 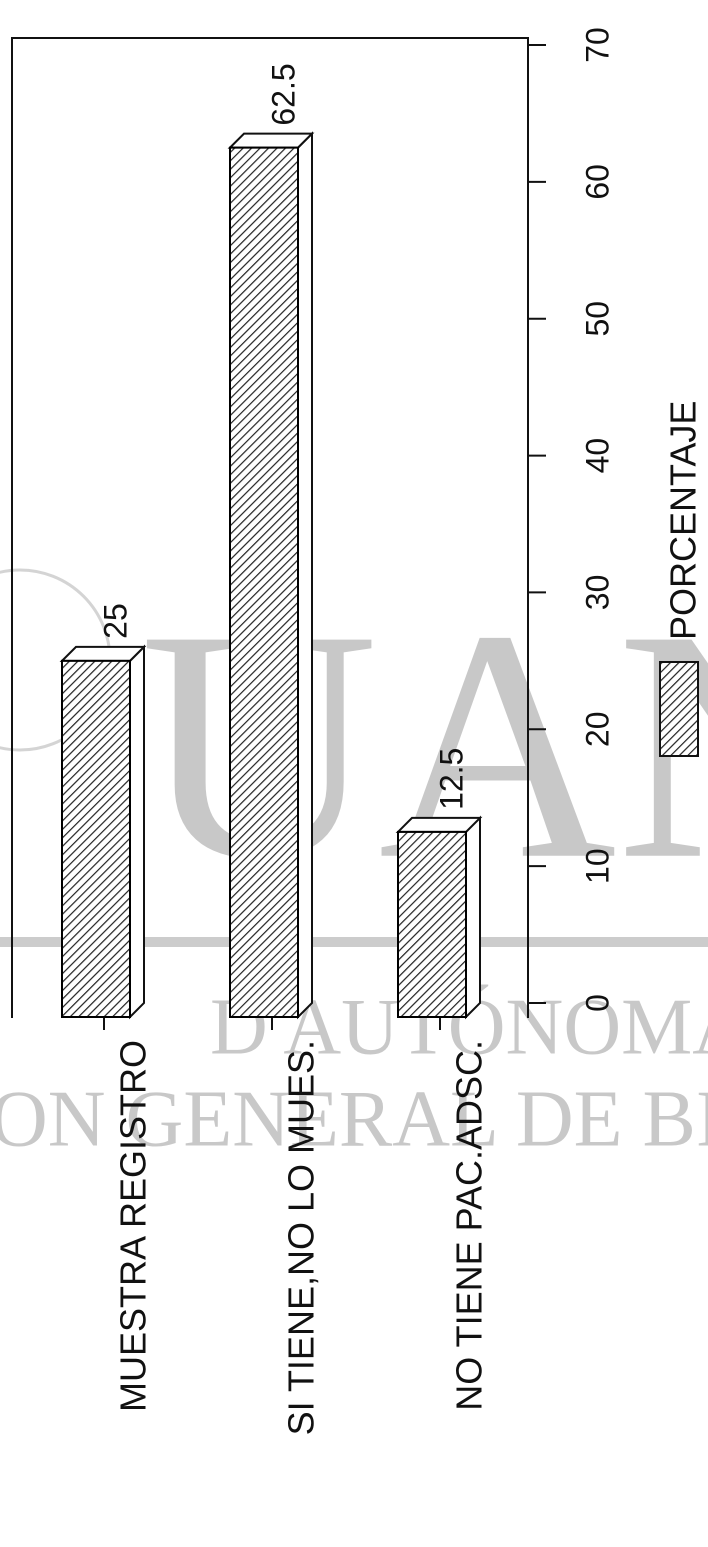 I want to click on x-tick-label: NO TIENE PAC.ADSC., so click(x=469, y=1225).